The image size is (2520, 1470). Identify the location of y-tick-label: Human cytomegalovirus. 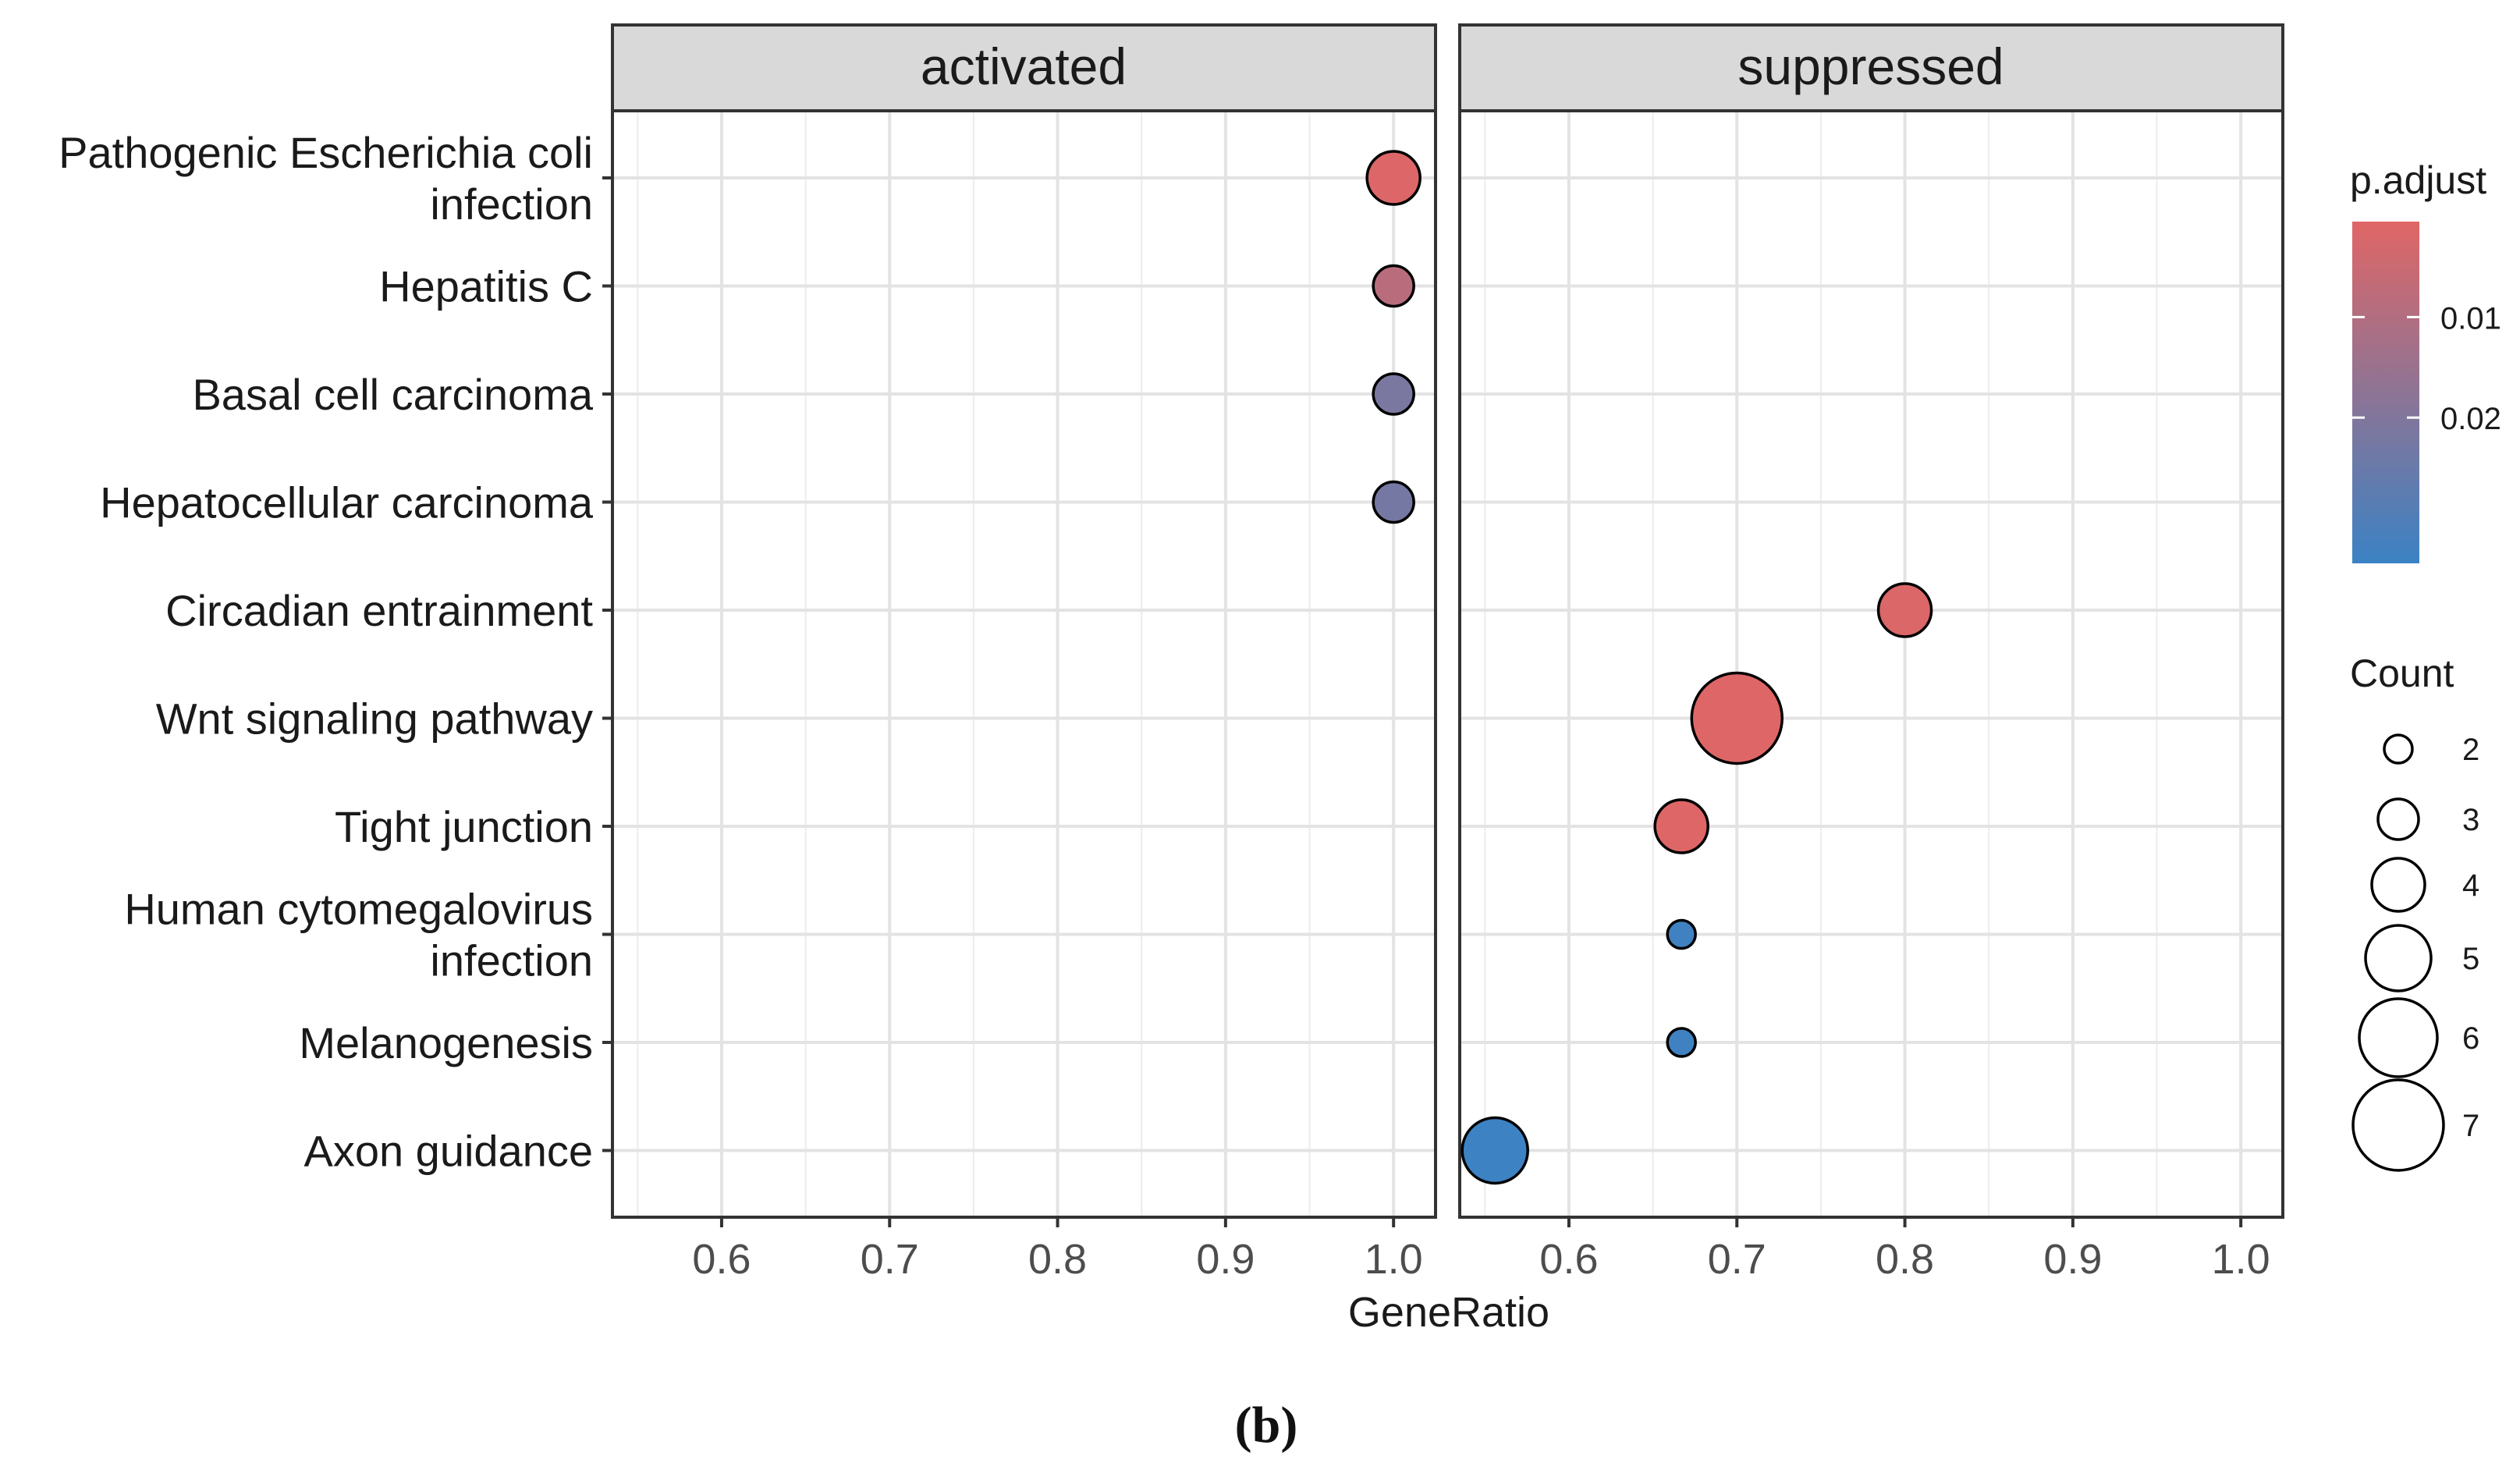
(358, 910).